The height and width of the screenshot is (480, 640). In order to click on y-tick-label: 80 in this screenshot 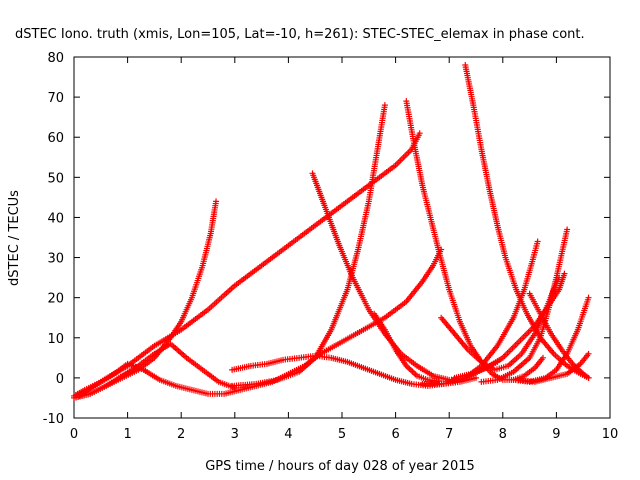, I will do `click(55, 58)`.